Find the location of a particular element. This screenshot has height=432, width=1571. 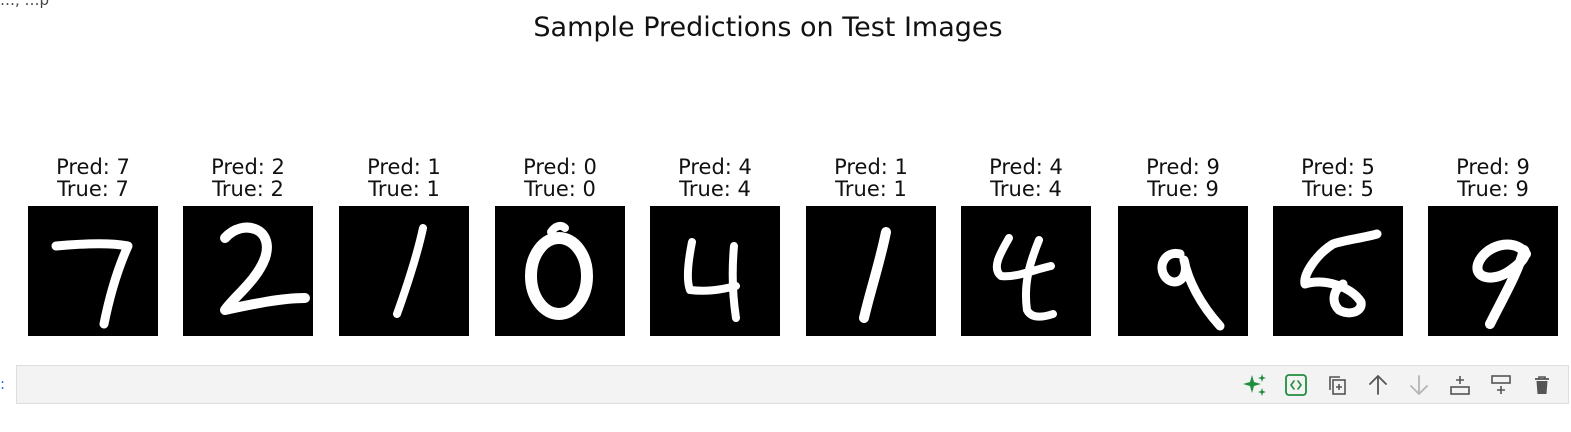

true-label: True: 0 is located at coordinates (560, 189).